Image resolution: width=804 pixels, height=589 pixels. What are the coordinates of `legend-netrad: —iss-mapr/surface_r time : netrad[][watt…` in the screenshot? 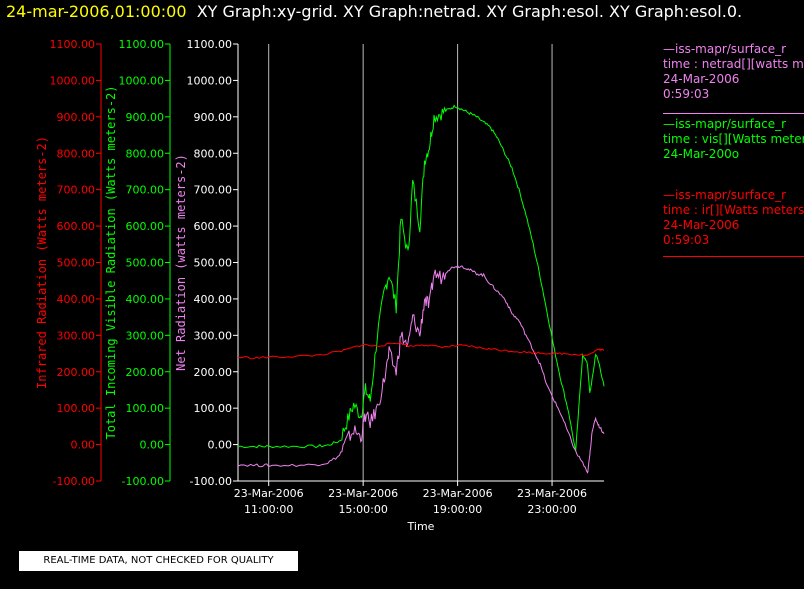 It's located at (733, 78).